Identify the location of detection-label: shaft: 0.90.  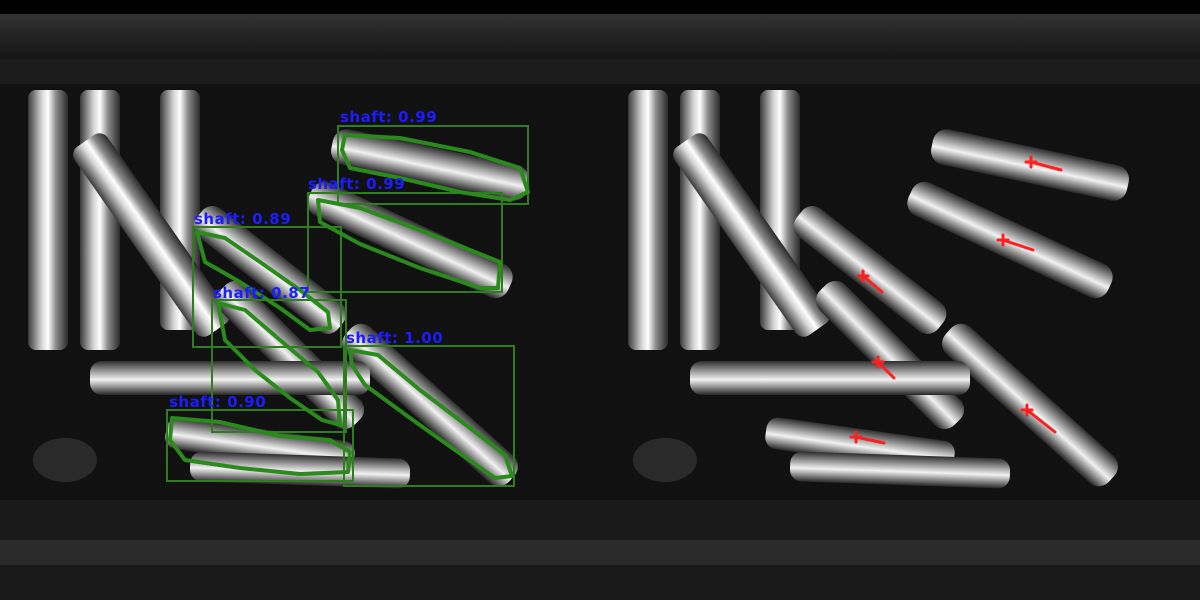
(218, 402).